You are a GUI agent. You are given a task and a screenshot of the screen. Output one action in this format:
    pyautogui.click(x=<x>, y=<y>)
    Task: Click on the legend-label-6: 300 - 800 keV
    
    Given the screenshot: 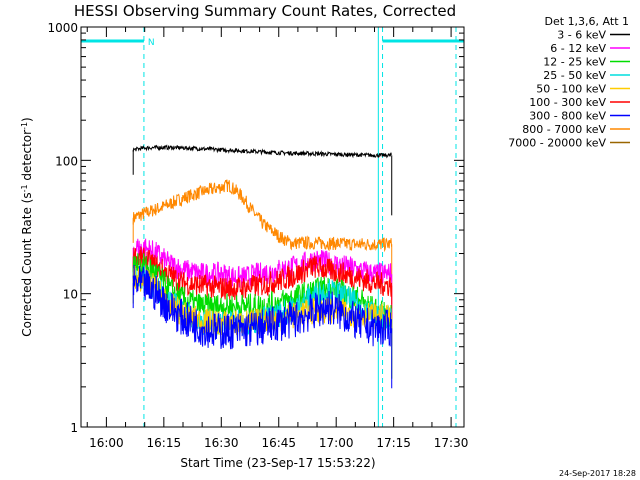 What is the action you would take?
    pyautogui.click(x=567, y=116)
    